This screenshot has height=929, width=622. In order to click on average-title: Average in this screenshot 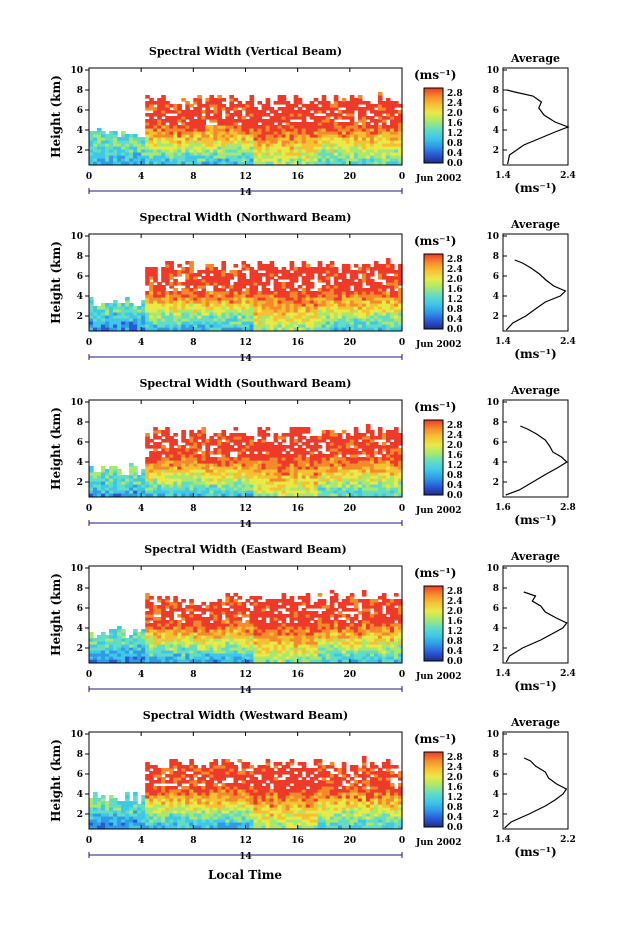, I will do `click(535, 224)`.